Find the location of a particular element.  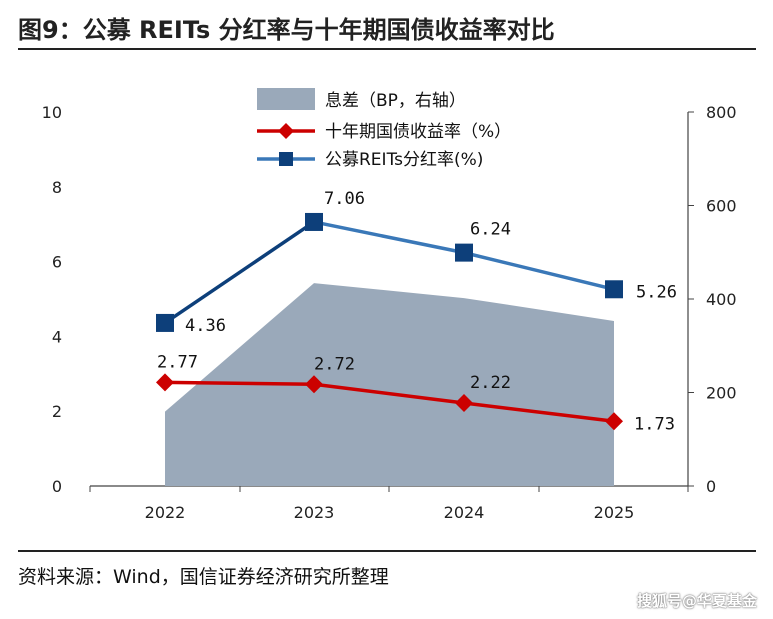

right-y-tick-label: 400 is located at coordinates (721, 299).